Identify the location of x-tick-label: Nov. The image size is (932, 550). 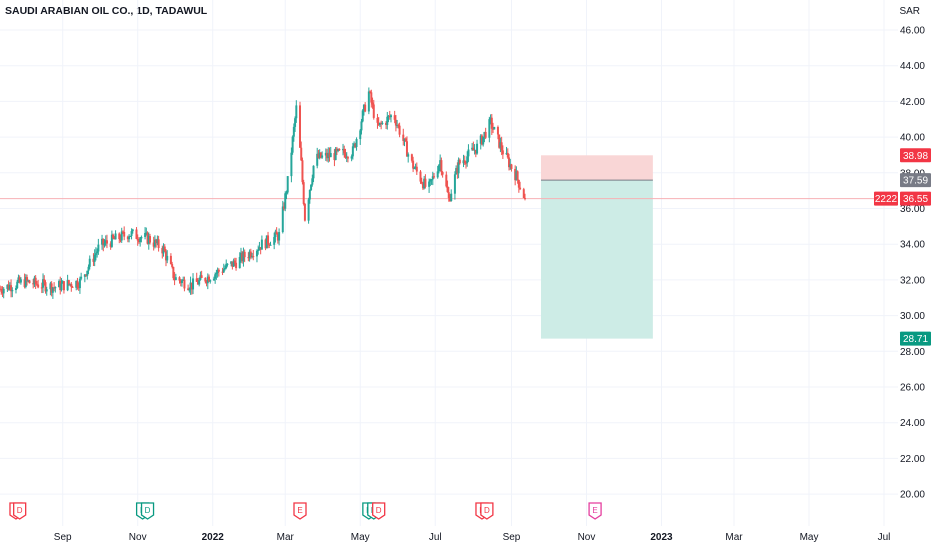
(587, 537).